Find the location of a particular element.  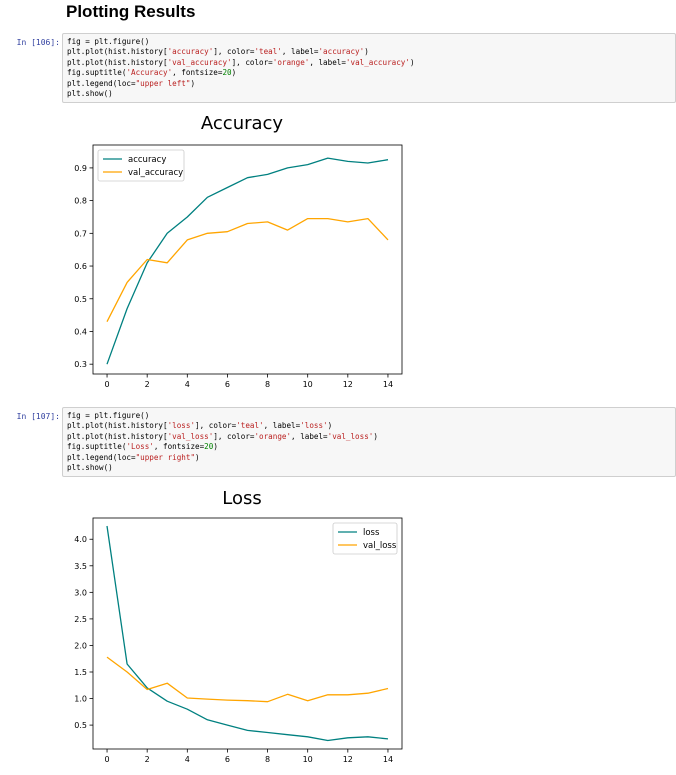

y-tick-label: 3.0 is located at coordinates (80, 592).